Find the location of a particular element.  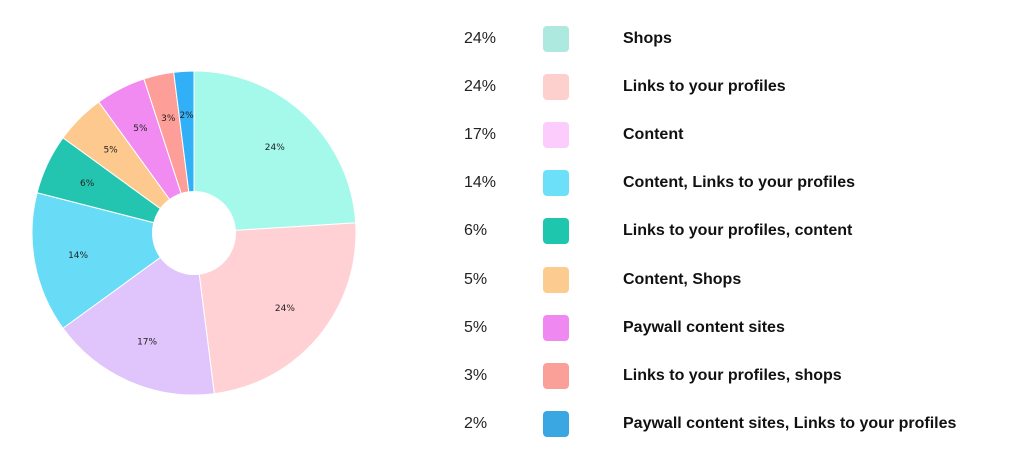

legend-label: Links to your profiles, shops is located at coordinates (732, 375).